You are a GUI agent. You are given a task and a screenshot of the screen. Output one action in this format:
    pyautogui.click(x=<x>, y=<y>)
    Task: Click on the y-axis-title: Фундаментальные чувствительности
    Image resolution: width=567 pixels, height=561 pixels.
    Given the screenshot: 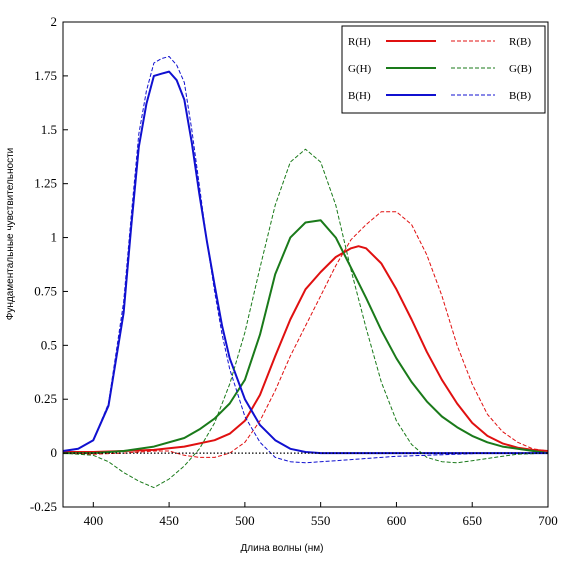 What is the action you would take?
    pyautogui.click(x=10, y=234)
    